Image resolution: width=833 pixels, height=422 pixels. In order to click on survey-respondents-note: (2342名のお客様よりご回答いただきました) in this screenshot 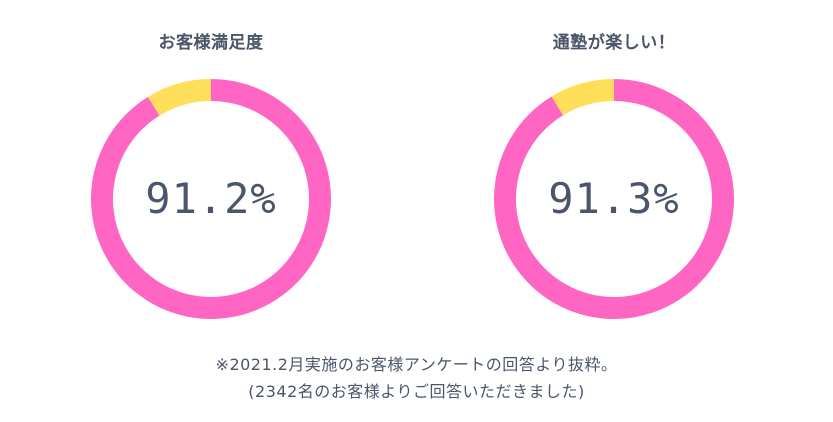, I will do `click(416, 391)`.